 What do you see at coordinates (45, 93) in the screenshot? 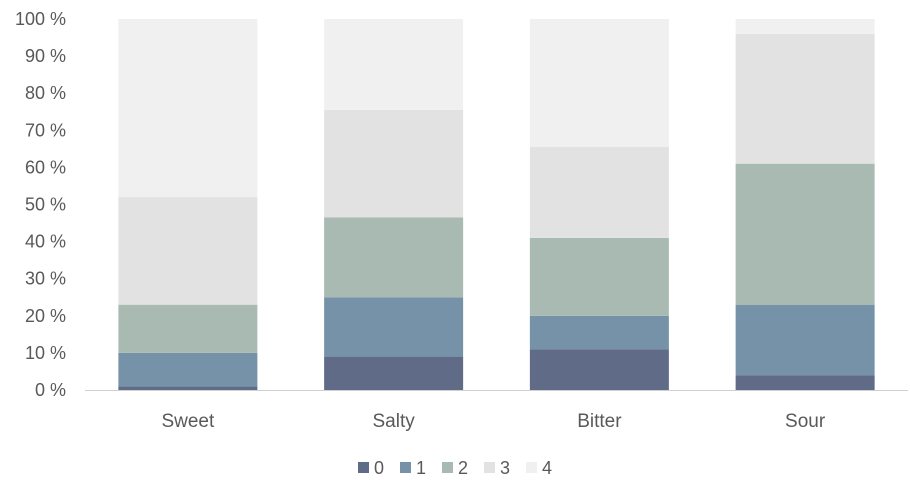
I see `y-tick-label: 80 %` at bounding box center [45, 93].